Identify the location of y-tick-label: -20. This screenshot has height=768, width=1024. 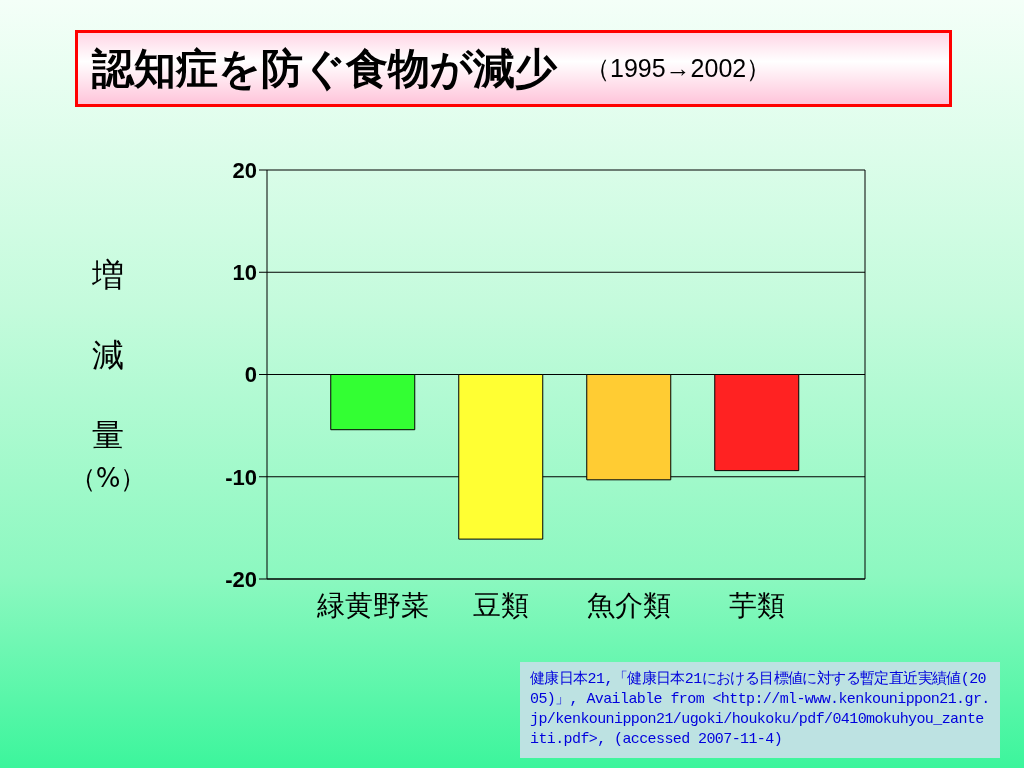
(241, 579).